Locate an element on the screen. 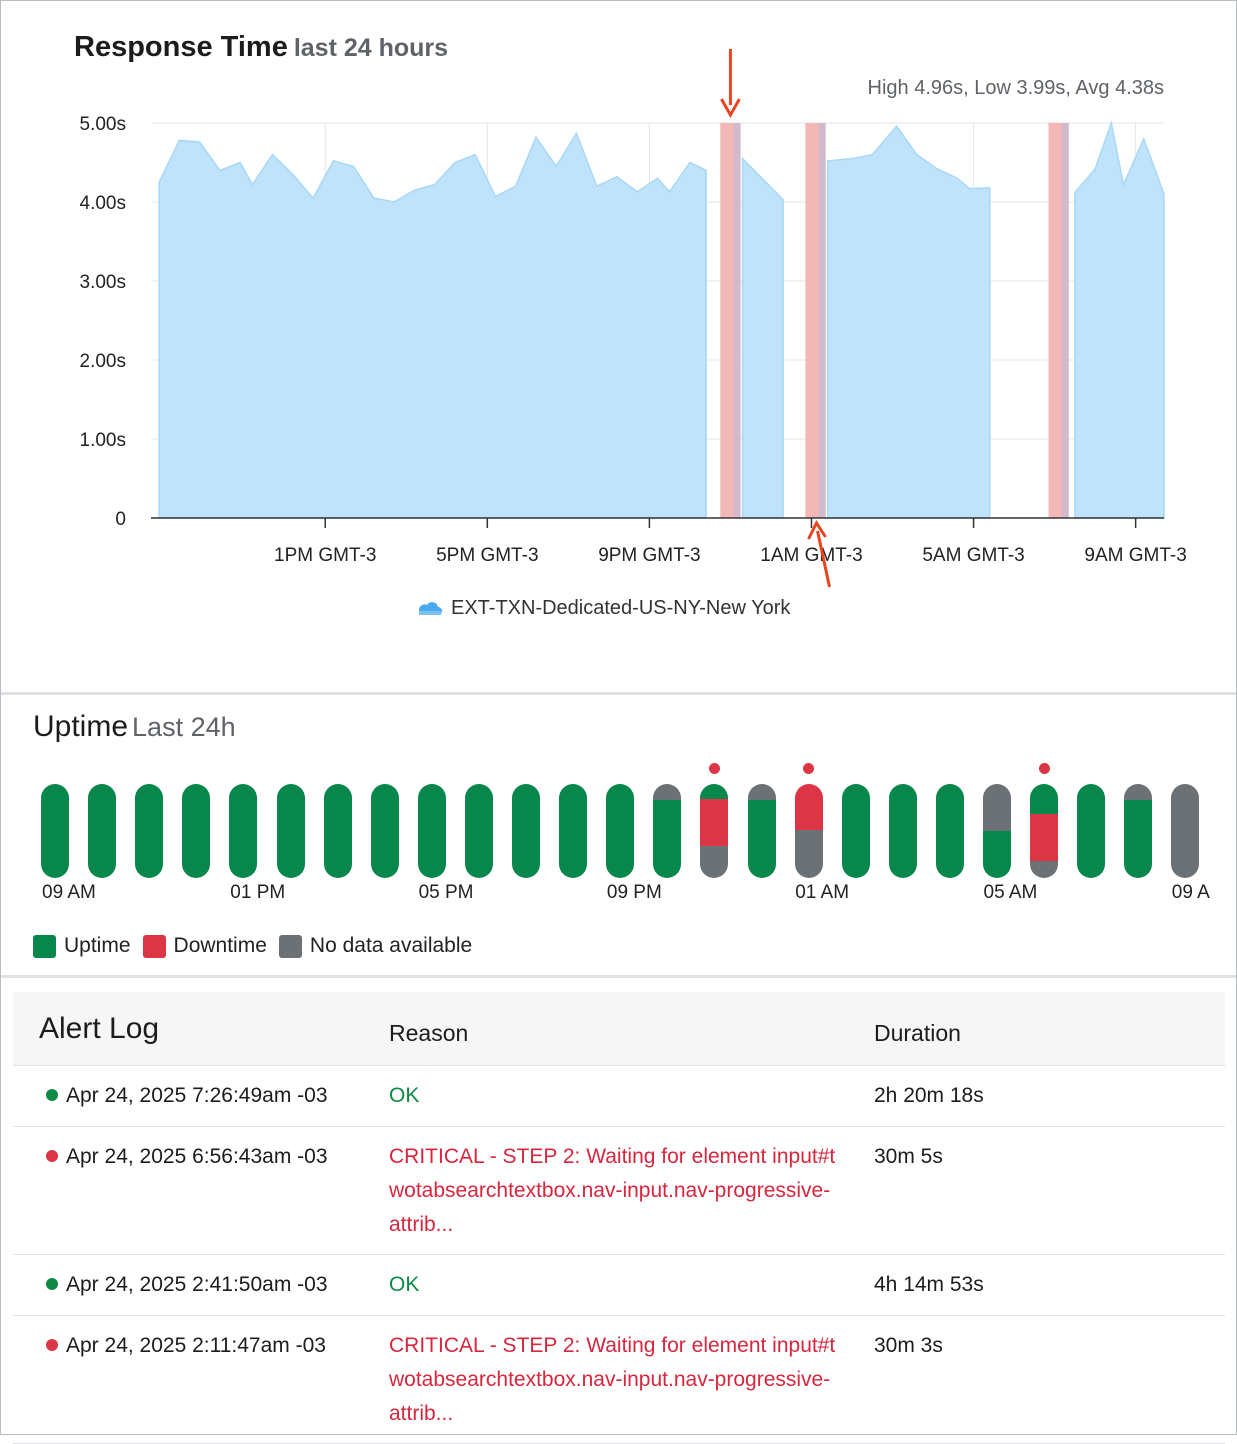  x-tick-label: 9PM GMT-3 is located at coordinates (649, 555).